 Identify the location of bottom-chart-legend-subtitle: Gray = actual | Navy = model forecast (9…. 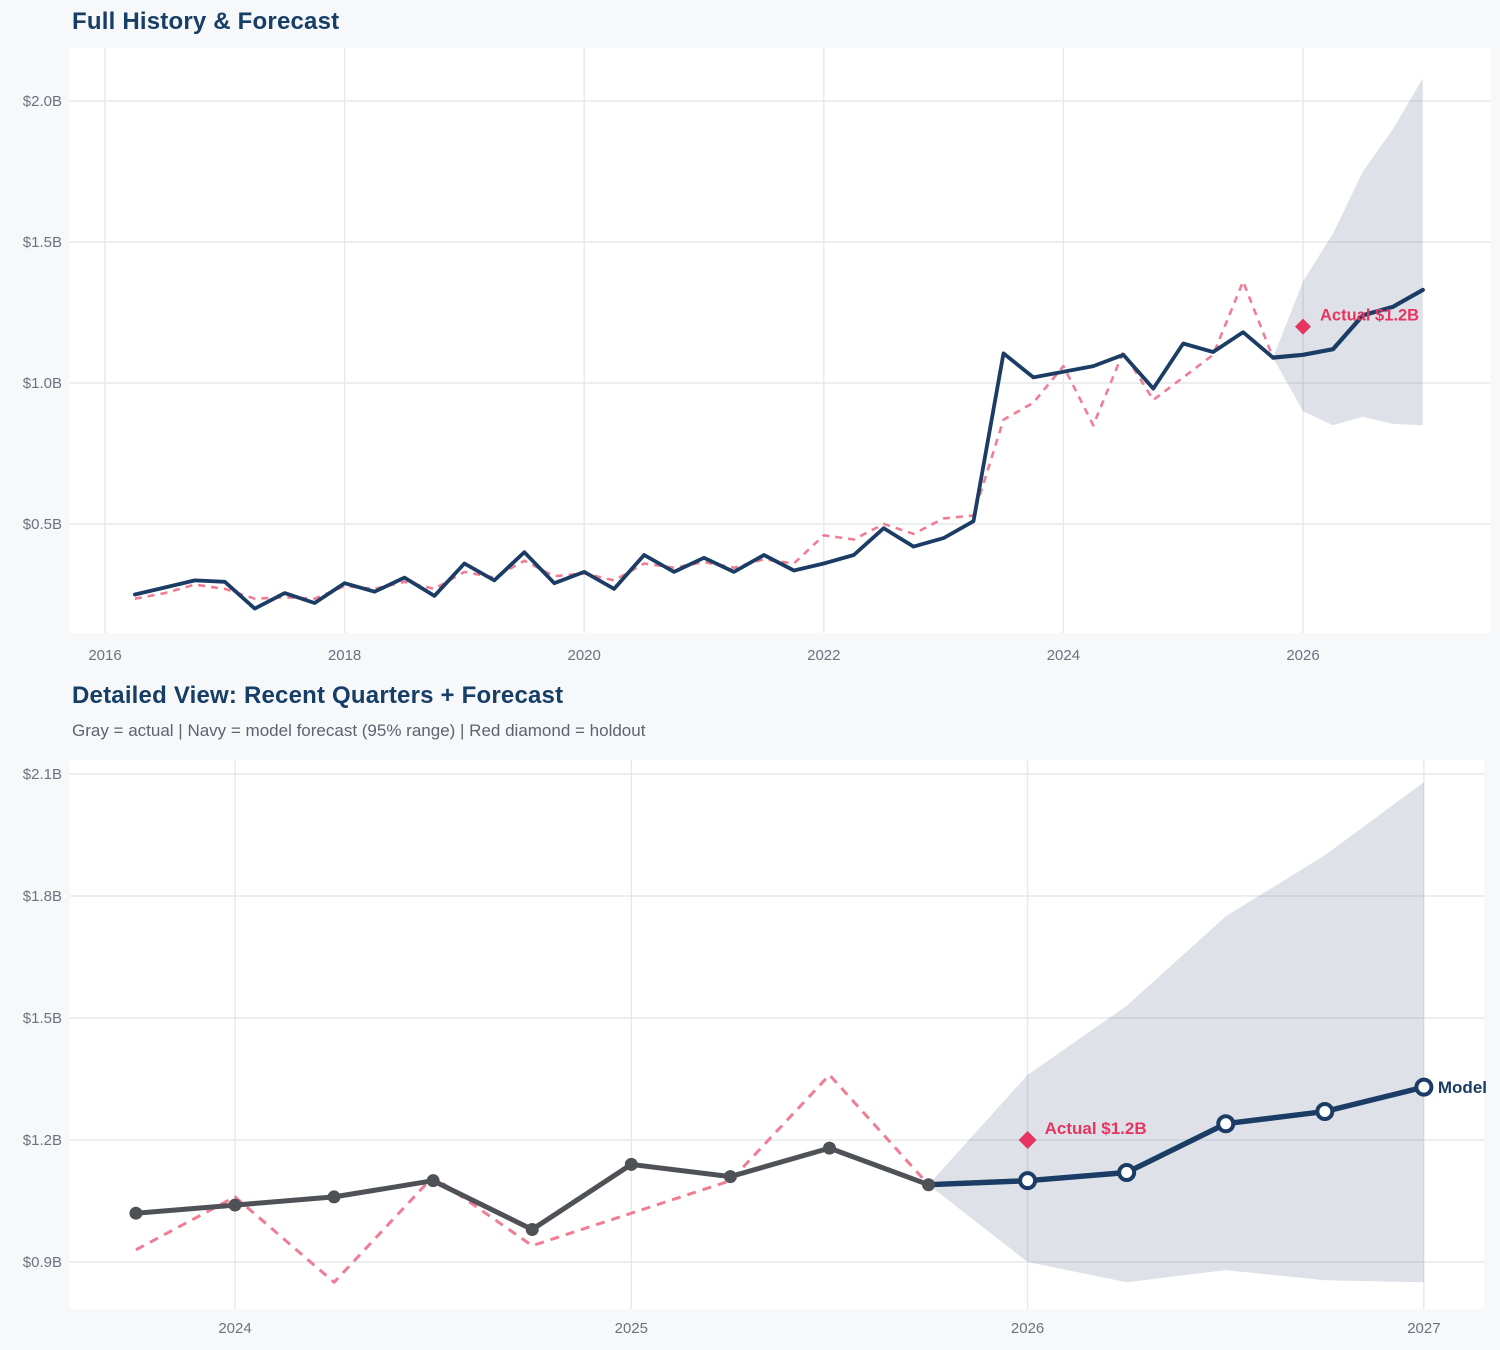
(359, 730).